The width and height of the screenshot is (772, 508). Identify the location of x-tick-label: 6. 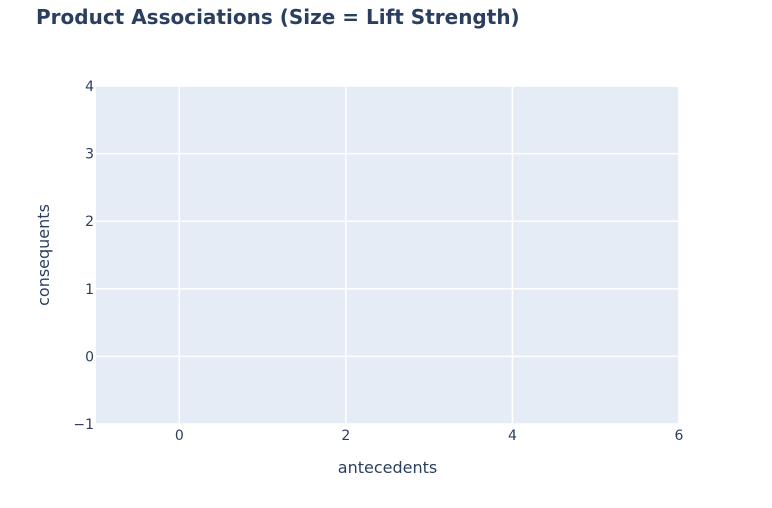
(679, 436).